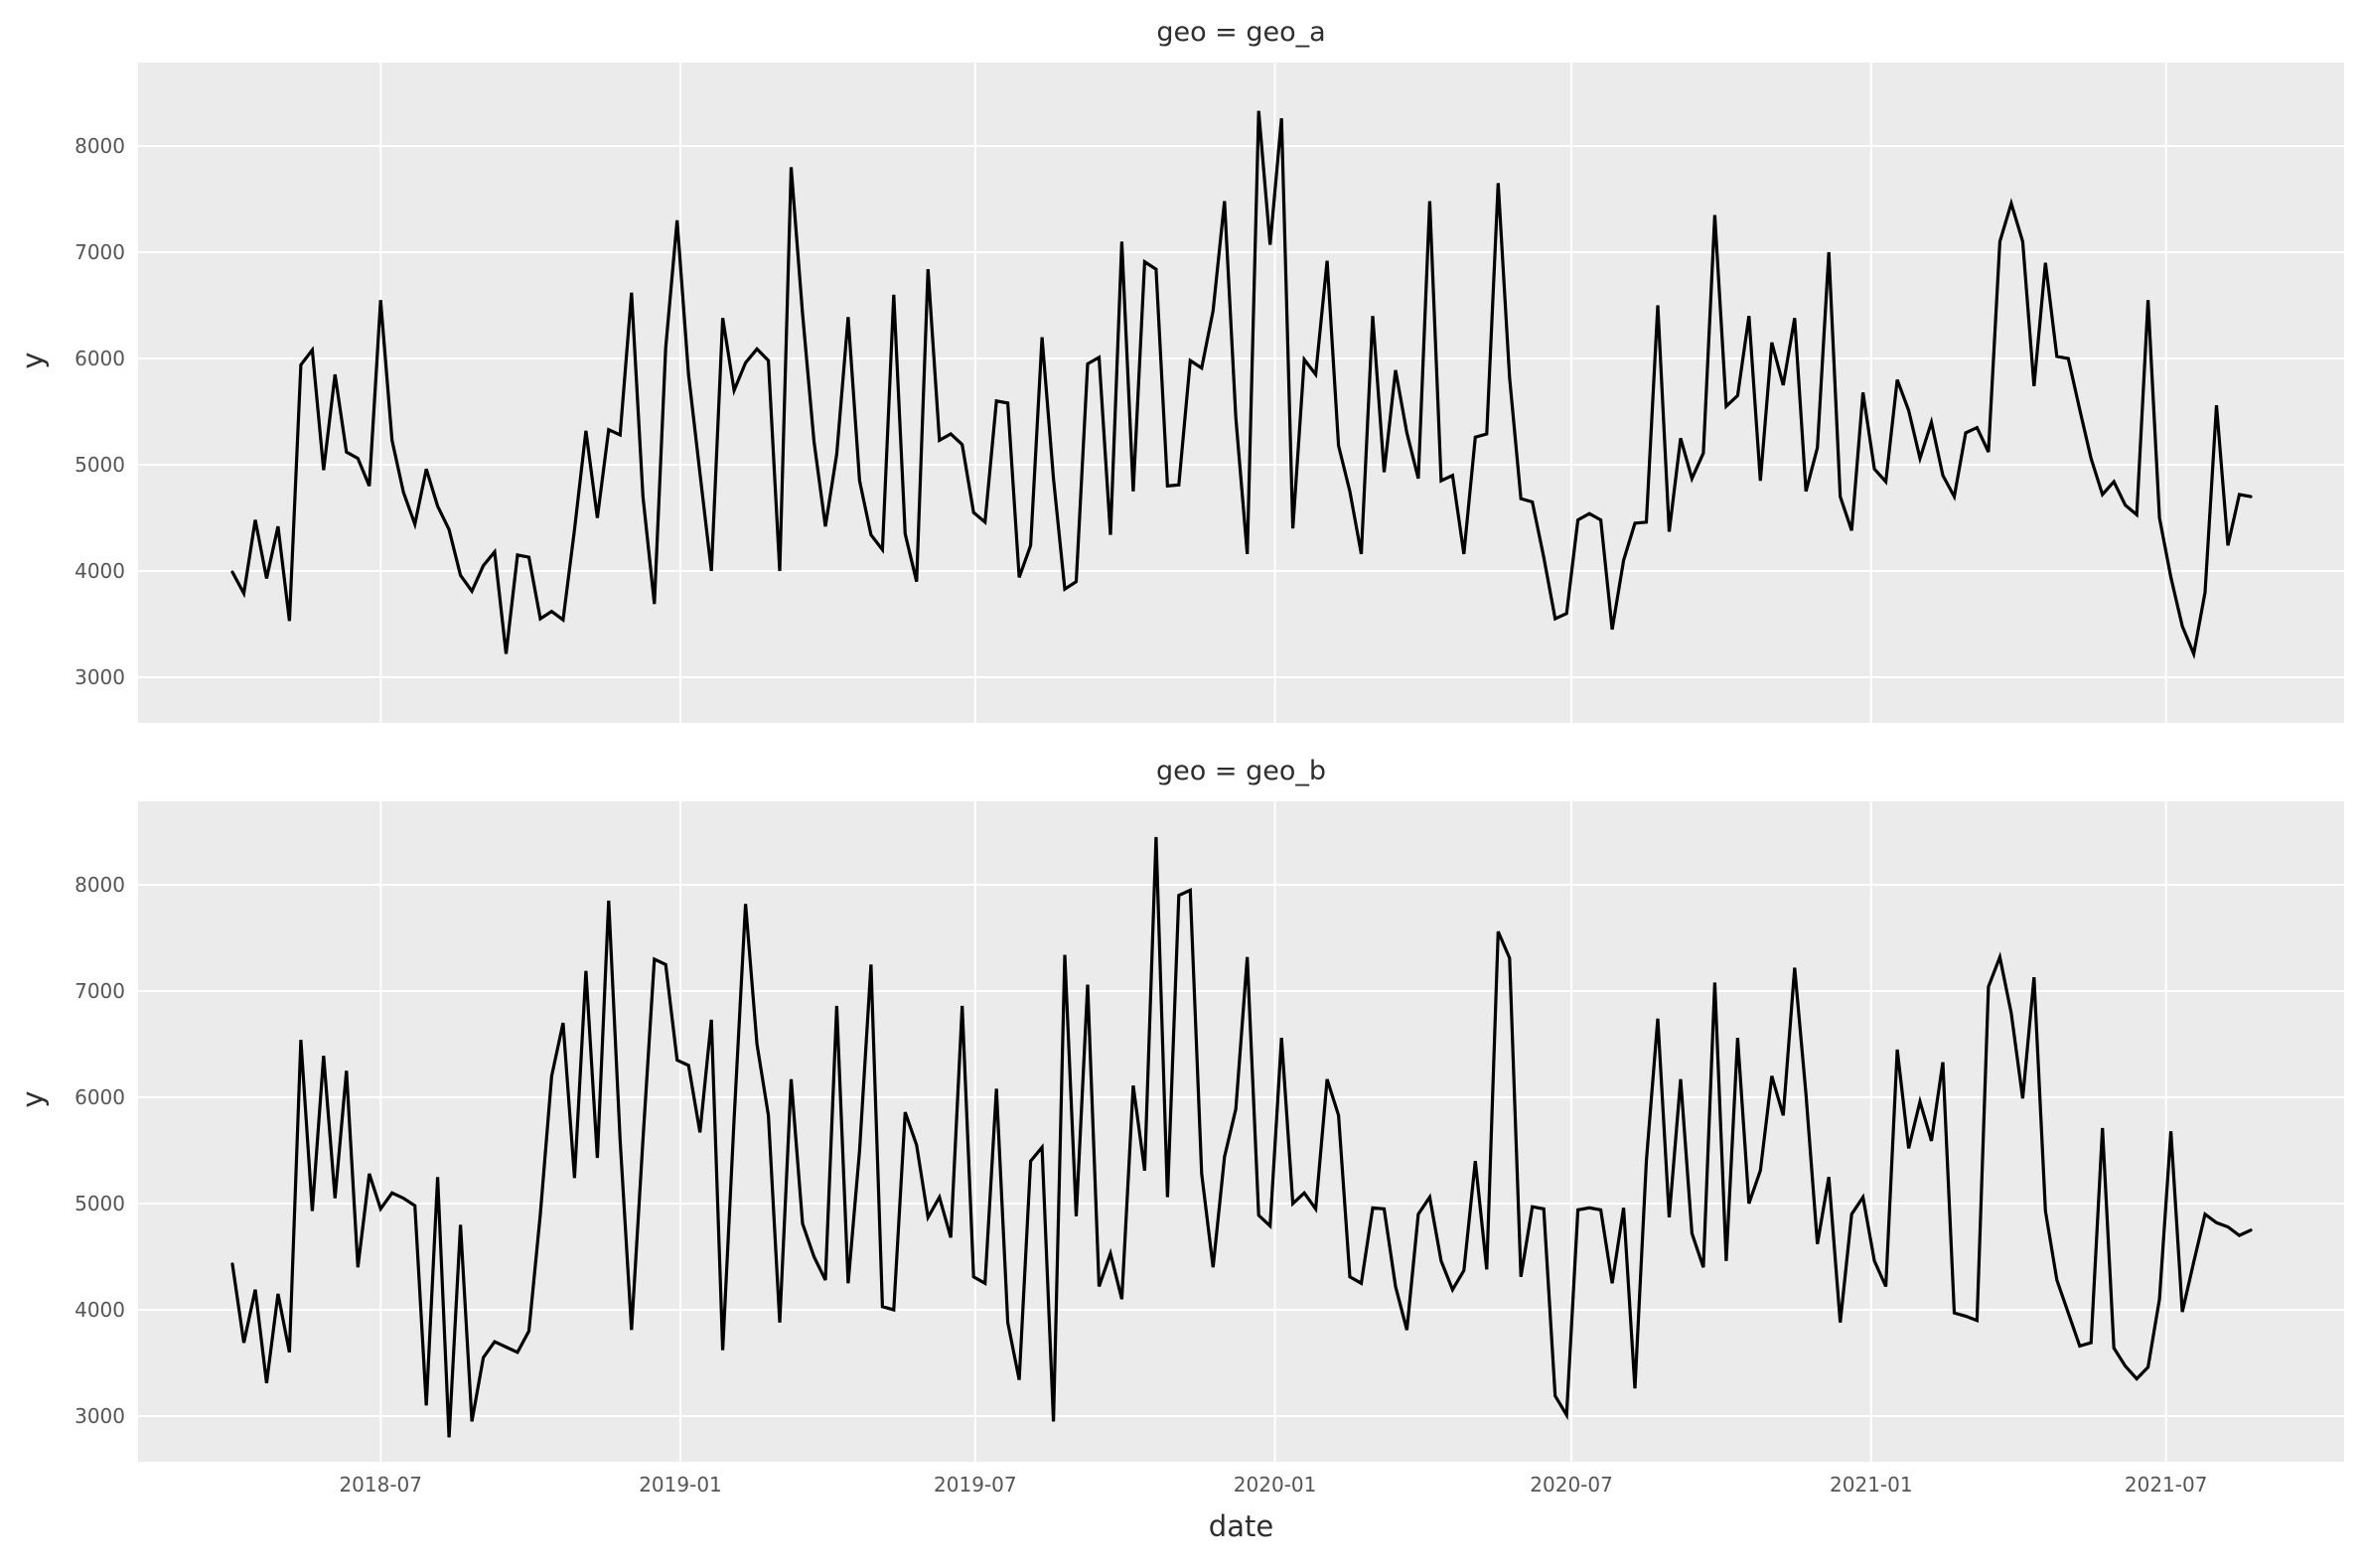 The image size is (2363, 1568). Describe the element at coordinates (2166, 1485) in the screenshot. I see `x-tick-label: 2021-07` at that location.